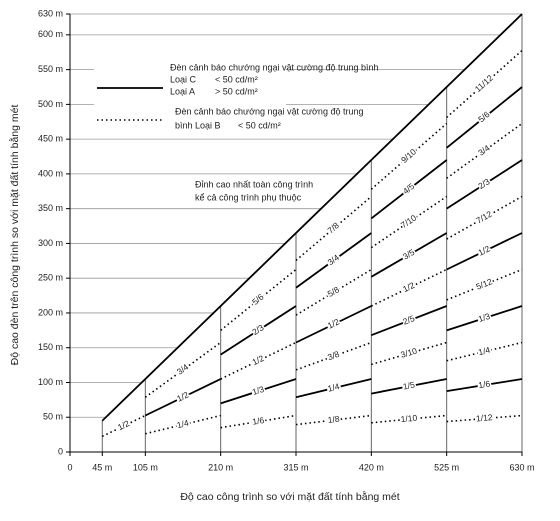 Image resolution: width=560 pixels, height=521 pixels. I want to click on y-tick-label: 600 m, so click(50, 34).